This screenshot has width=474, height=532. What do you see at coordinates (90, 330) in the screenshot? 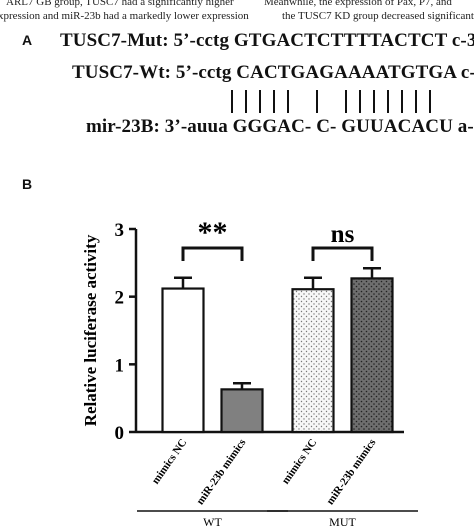
I see `y-axis-label: Relative luciferase activity` at bounding box center [90, 330].